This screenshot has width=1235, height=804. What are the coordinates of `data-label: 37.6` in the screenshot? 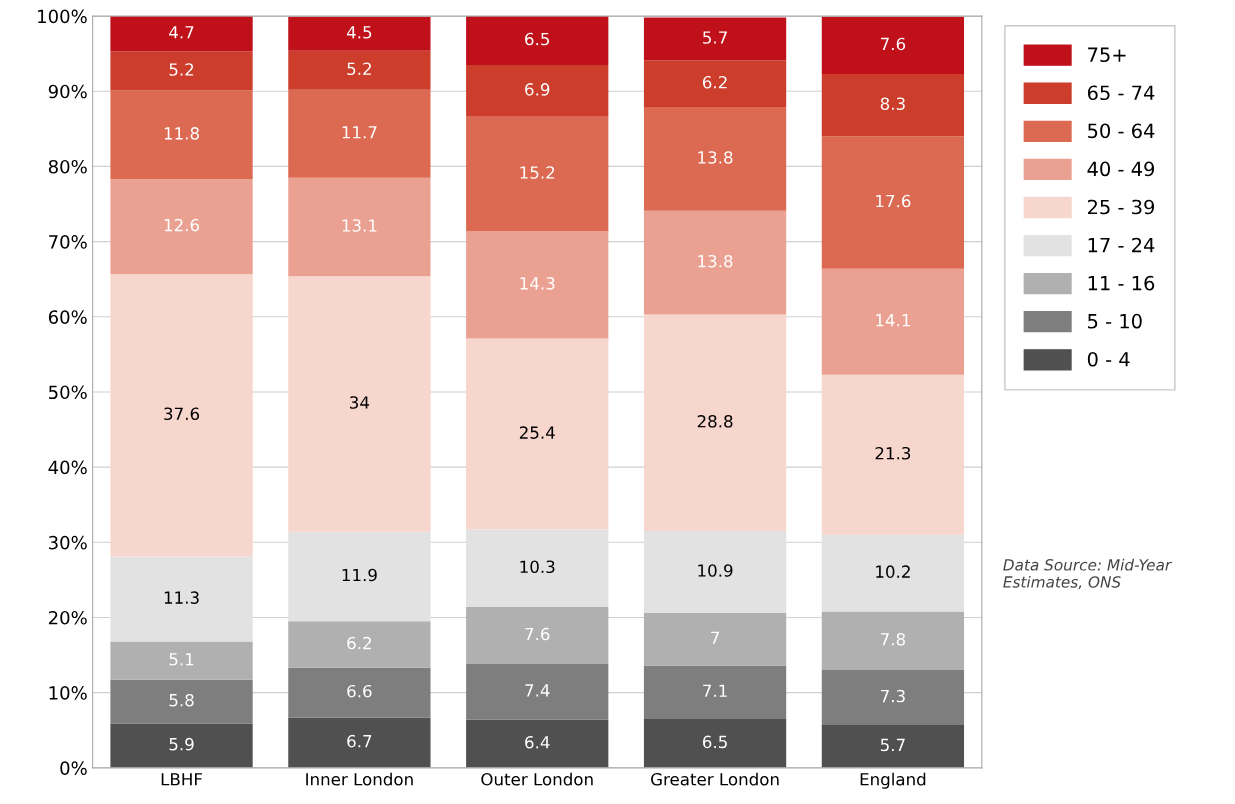 It's located at (182, 414).